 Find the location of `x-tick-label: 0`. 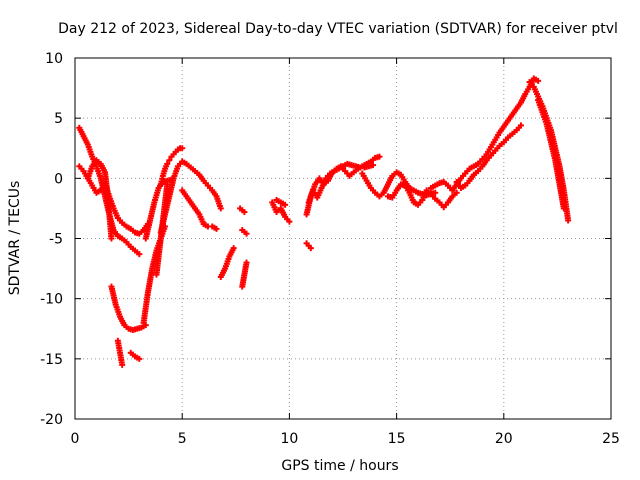

x-tick-label: 0 is located at coordinates (75, 439).